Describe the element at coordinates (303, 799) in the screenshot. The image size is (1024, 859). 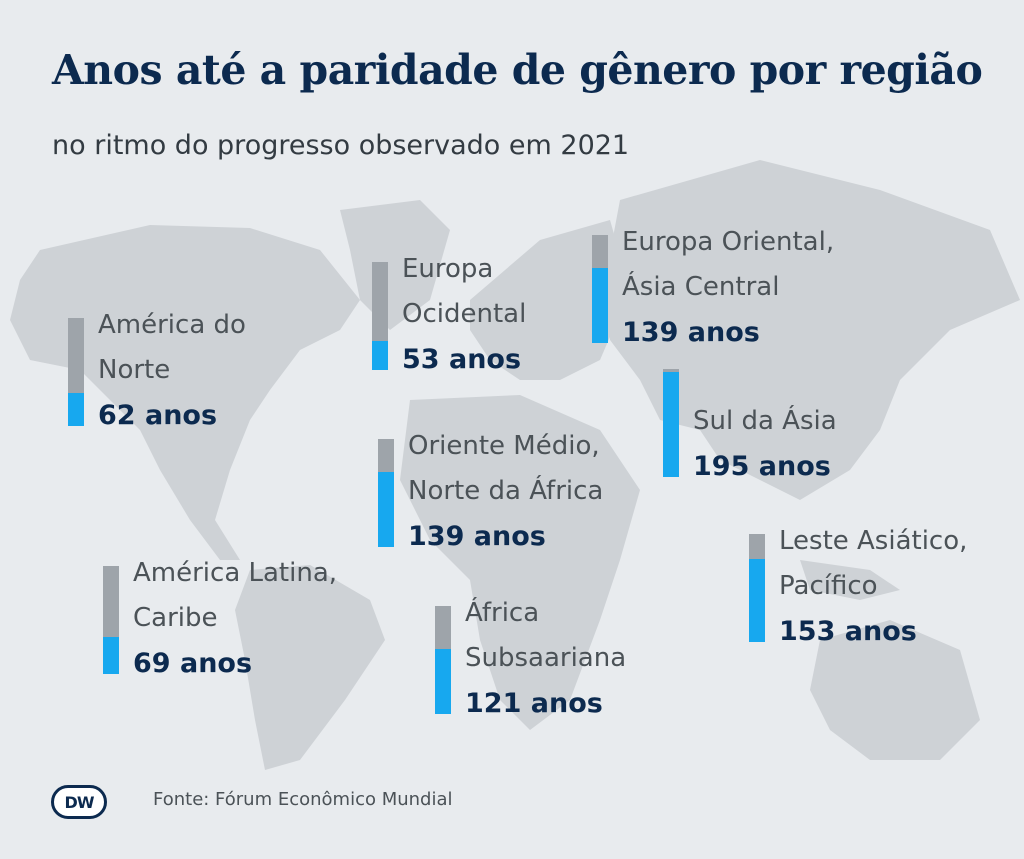
I see `source-note: Fonte: Fórum Econômico Mundial` at that location.